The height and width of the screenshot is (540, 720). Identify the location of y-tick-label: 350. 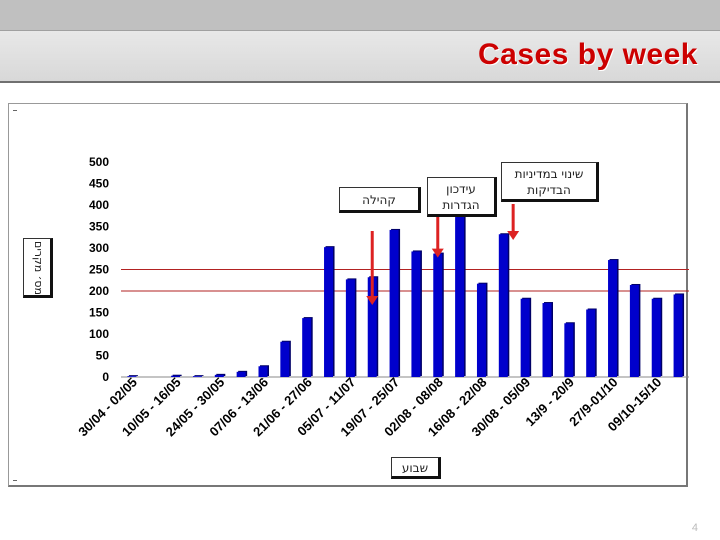
(99, 227).